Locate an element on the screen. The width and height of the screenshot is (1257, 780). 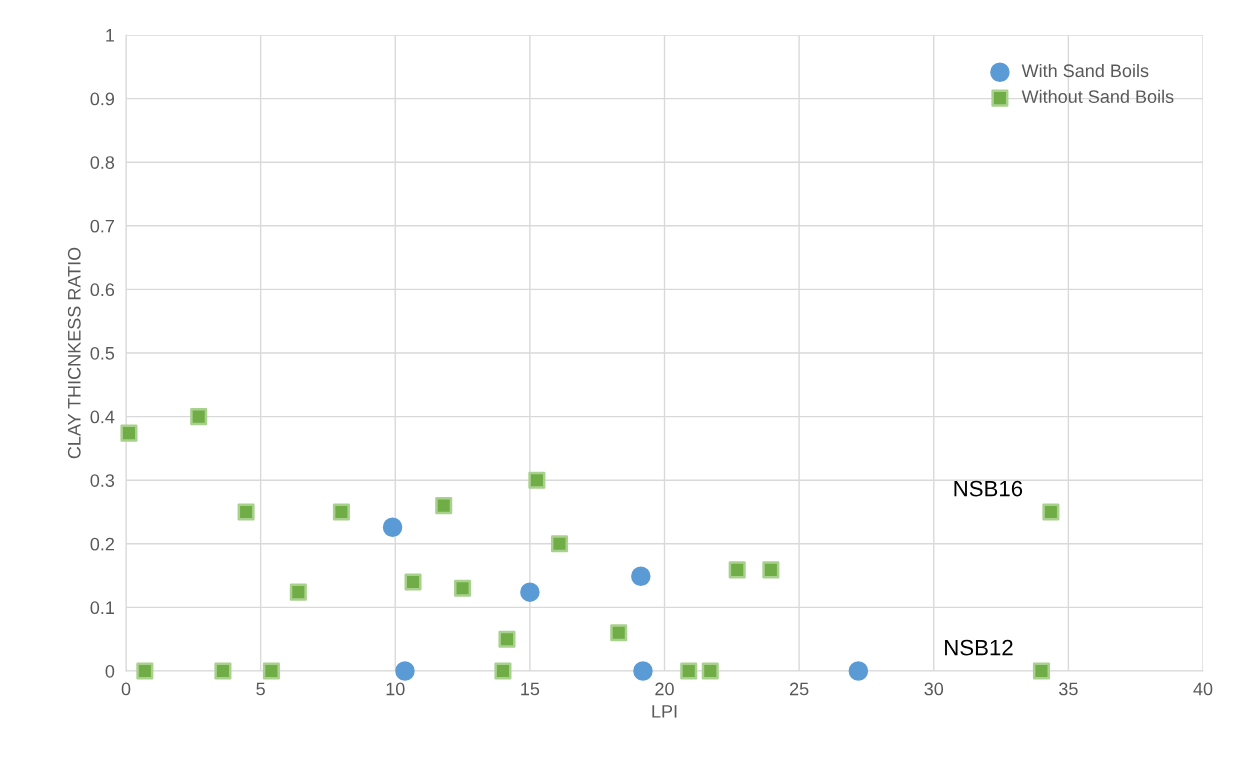
y-tick-label: 0.7 is located at coordinates (102, 226).